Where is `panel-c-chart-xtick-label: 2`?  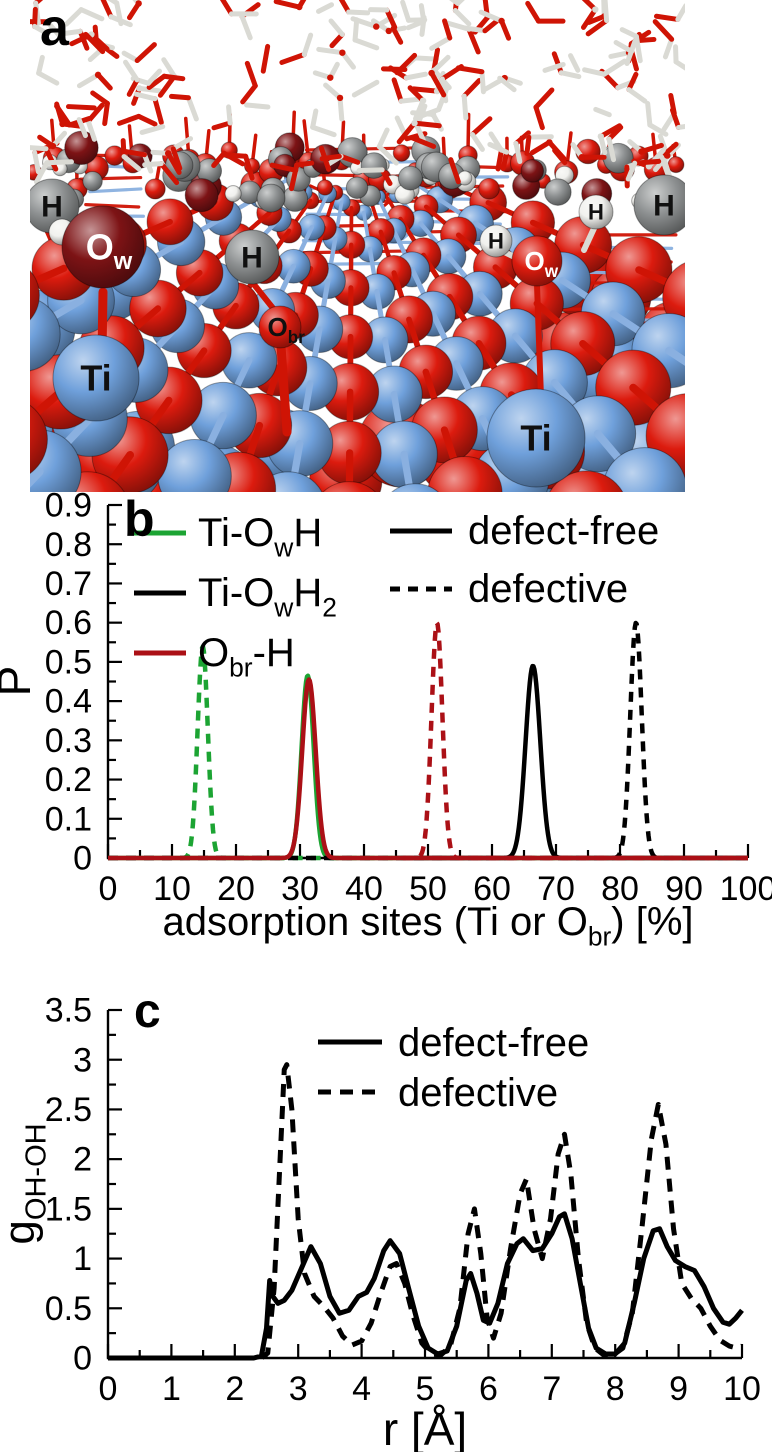 panel-c-chart-xtick-label: 2 is located at coordinates (234, 1389).